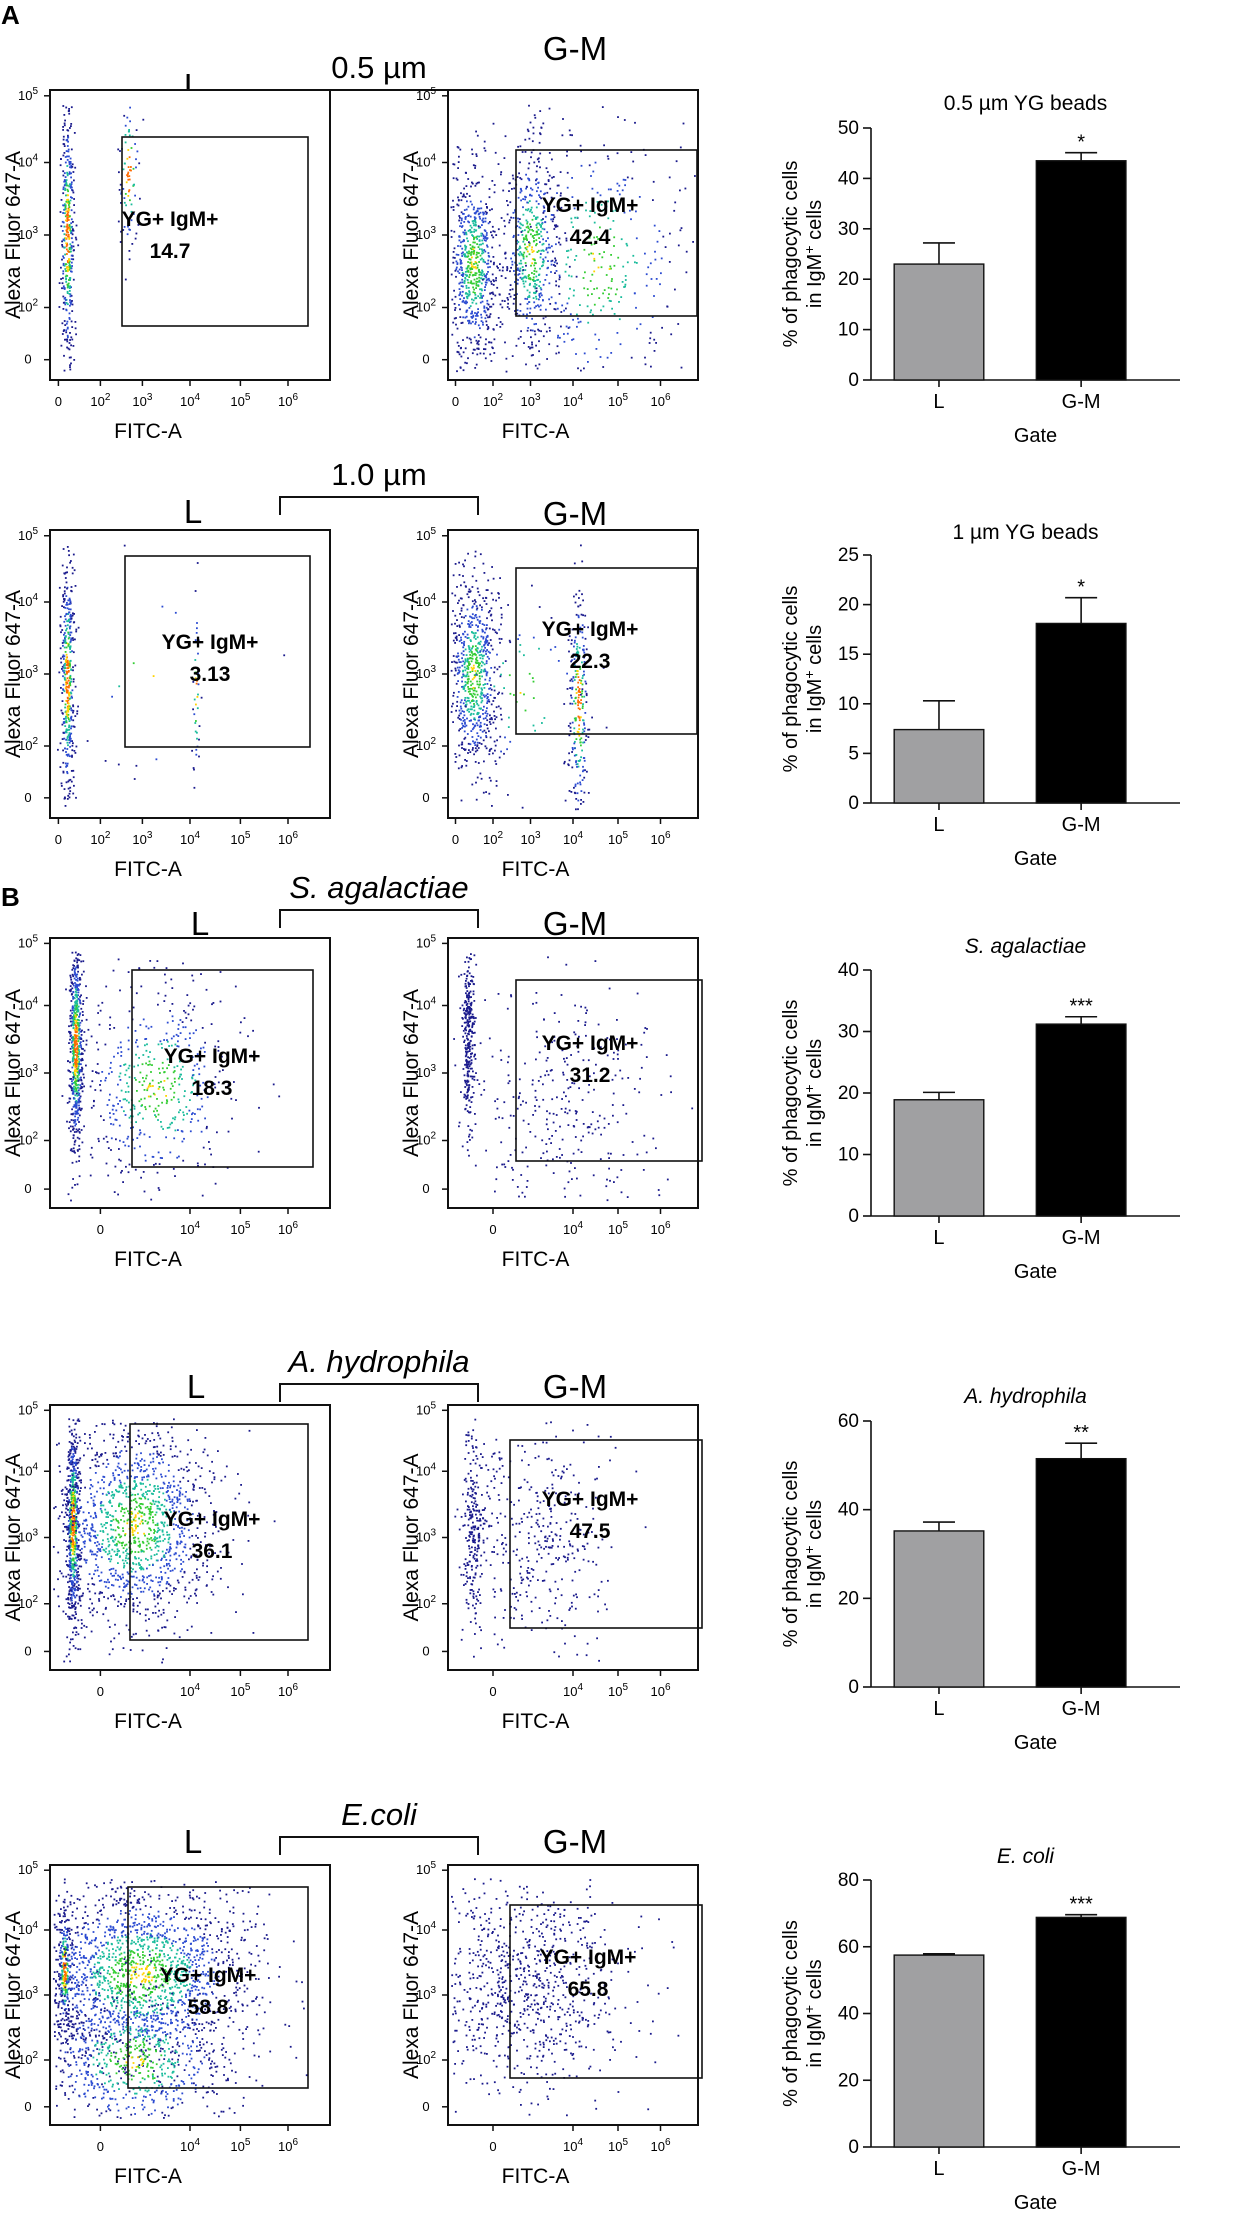  Describe the element at coordinates (13, 1073) in the screenshot. I see `y-axis-title: Alexa Fluor 647-A` at that location.